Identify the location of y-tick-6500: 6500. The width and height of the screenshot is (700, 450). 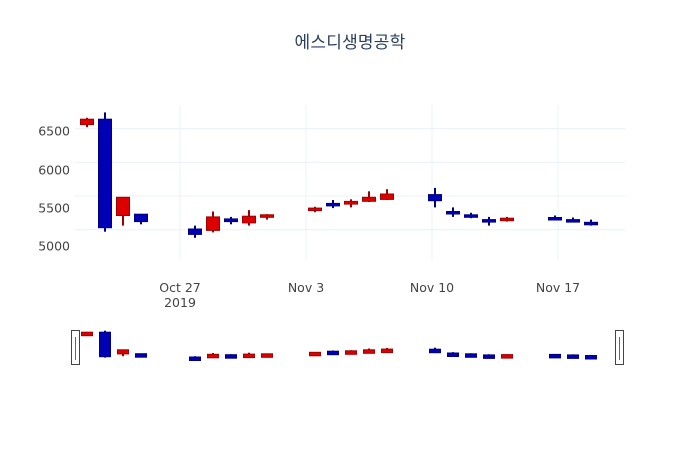
(54, 131).